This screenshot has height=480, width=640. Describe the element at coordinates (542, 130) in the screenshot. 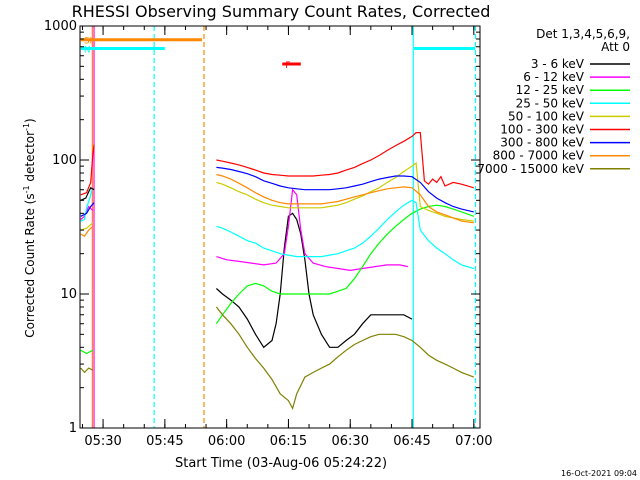

I see `legend-label-5: 100 - 300 keV` at that location.